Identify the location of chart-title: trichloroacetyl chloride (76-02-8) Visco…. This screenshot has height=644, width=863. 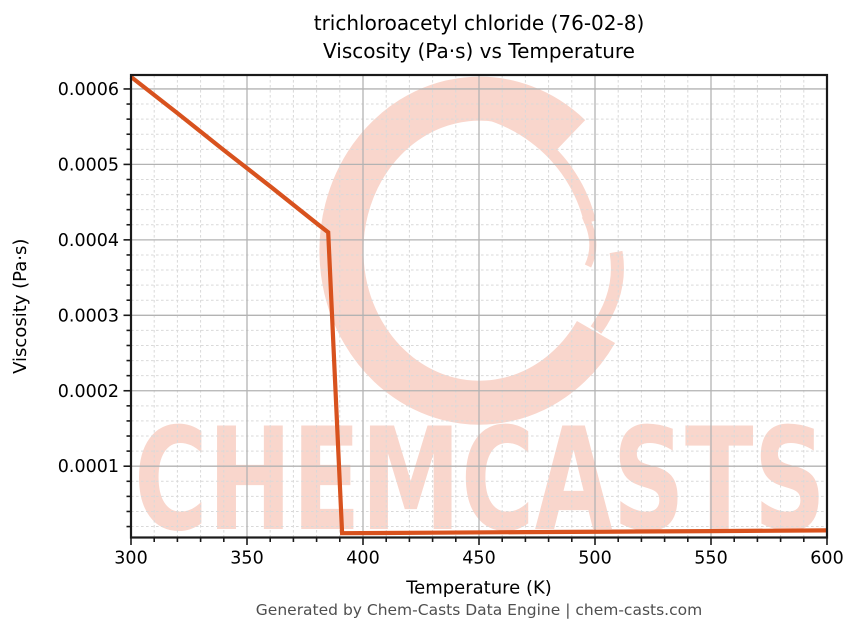
(479, 37).